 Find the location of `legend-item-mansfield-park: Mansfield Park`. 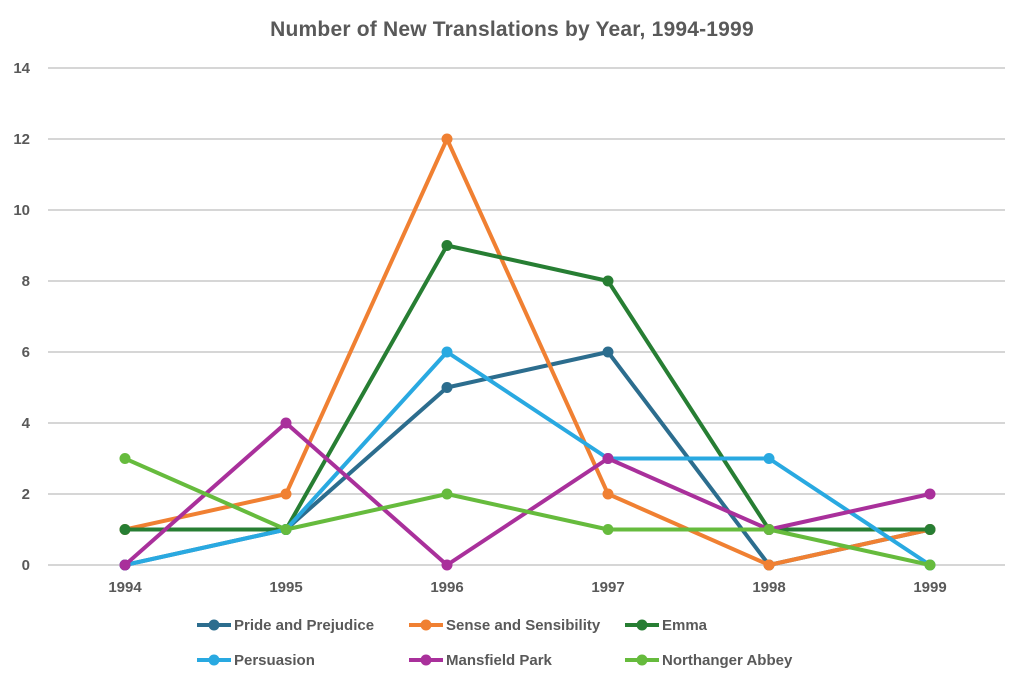

legend-item-mansfield-park: Mansfield Park is located at coordinates (516, 660).